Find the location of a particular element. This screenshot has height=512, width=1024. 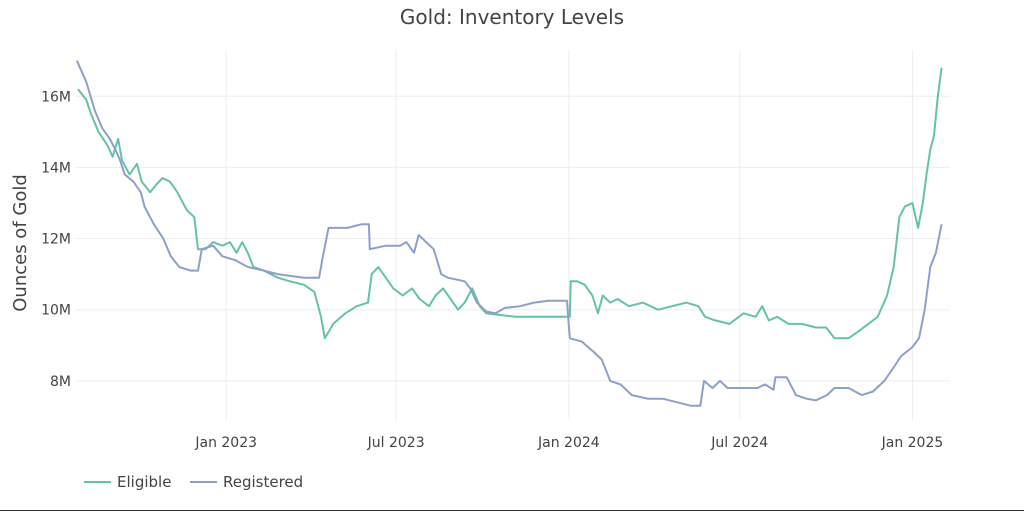

x-tick-label: Jul 2024 is located at coordinates (739, 443).